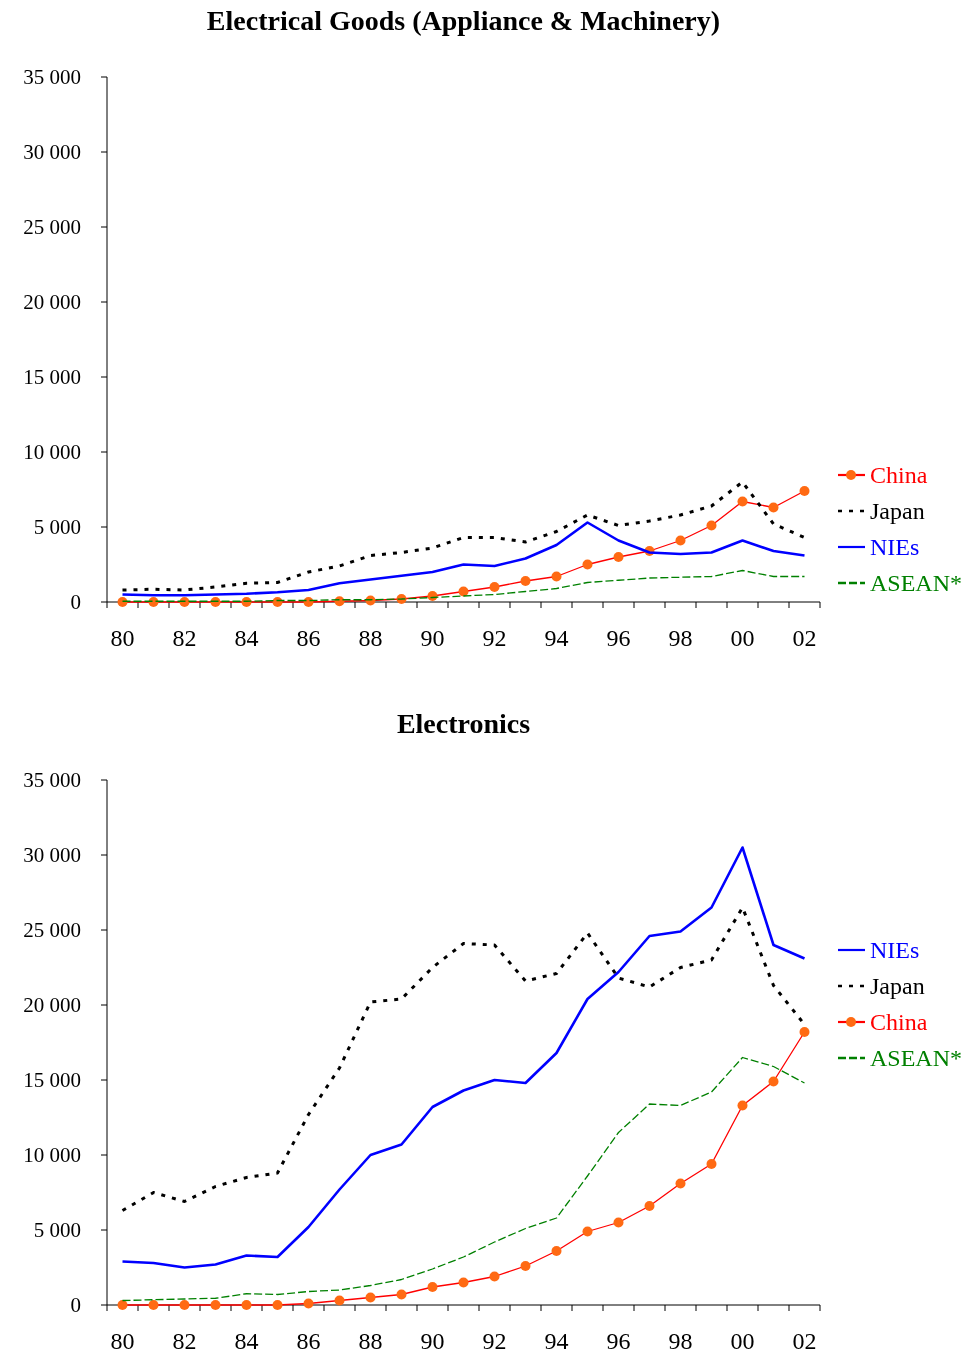 Image resolution: width=969 pixels, height=1358 pixels. I want to click on chart-title: Electrical Goods (Appliance & Machinery), so click(463, 20).